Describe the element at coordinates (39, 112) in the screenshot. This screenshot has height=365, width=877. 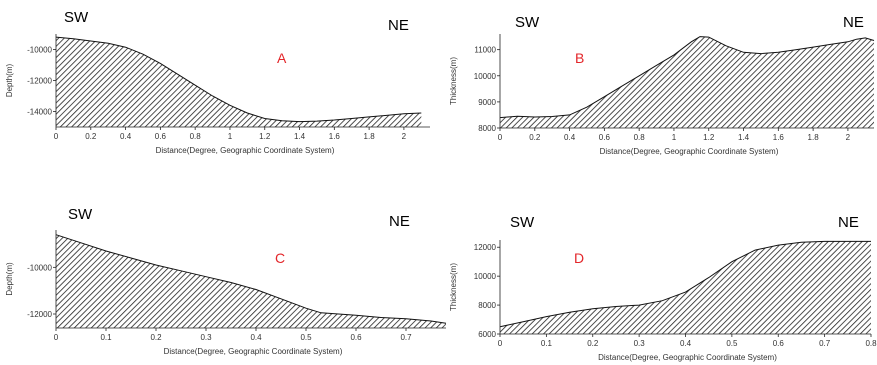
I see `y-tick-label: -14000` at that location.